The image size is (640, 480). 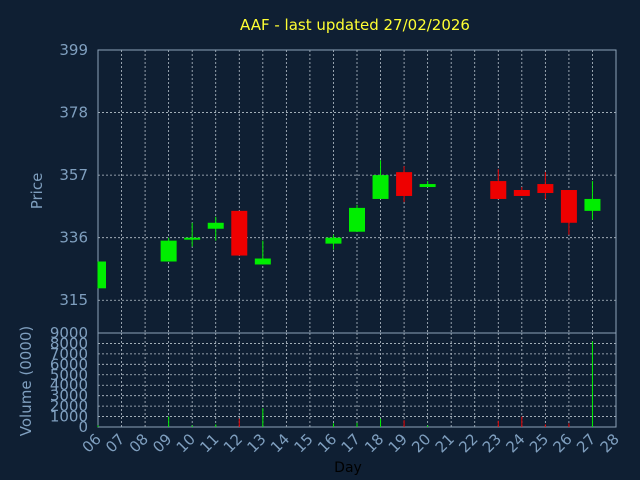 I want to click on day-tick-label: 23, so click(x=492, y=443).